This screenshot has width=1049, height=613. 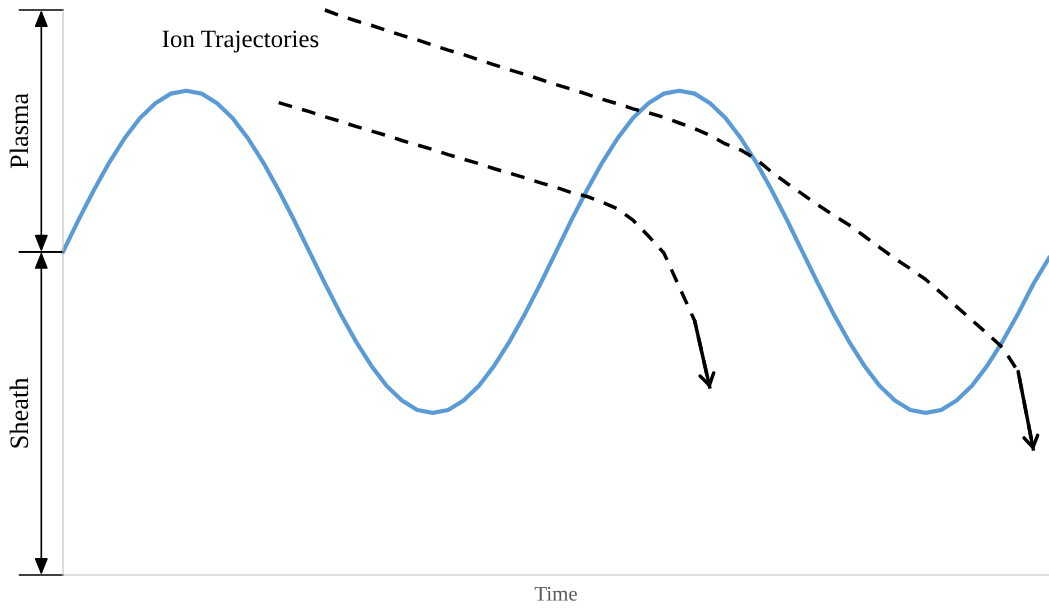 What do you see at coordinates (19, 412) in the screenshot?
I see `text: Sheath` at bounding box center [19, 412].